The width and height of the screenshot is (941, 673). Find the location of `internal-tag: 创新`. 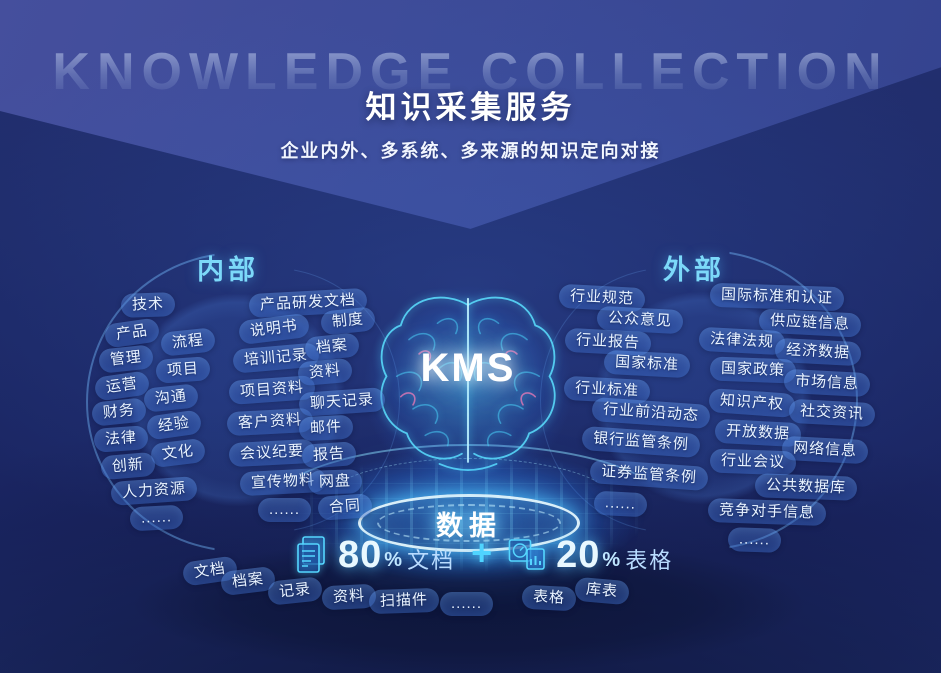

internal-tag: 创新 is located at coordinates (128, 466).